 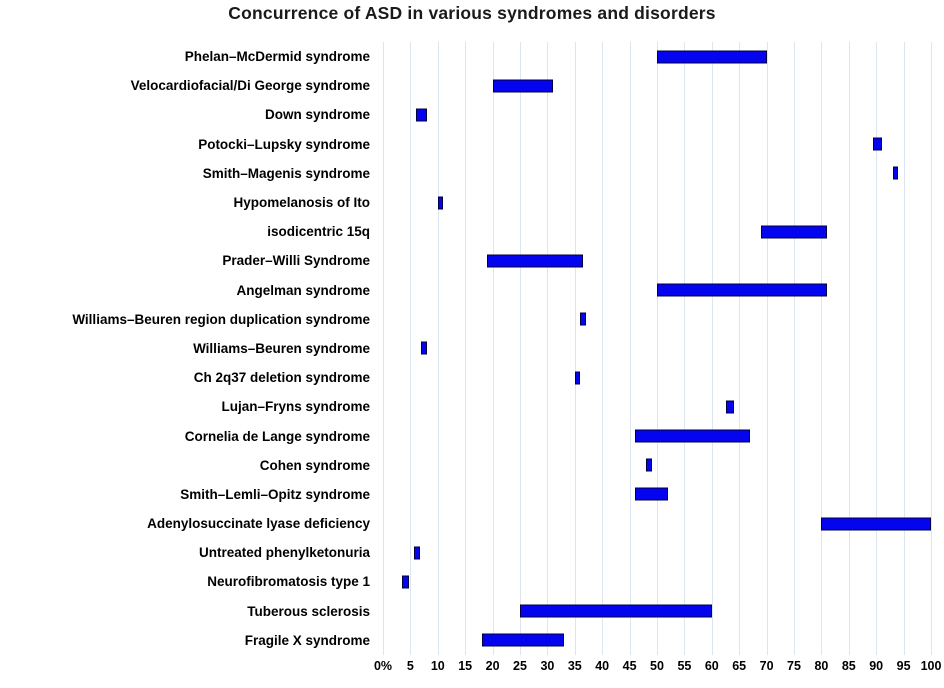 I want to click on x-tick-label: 80, so click(x=821, y=666).